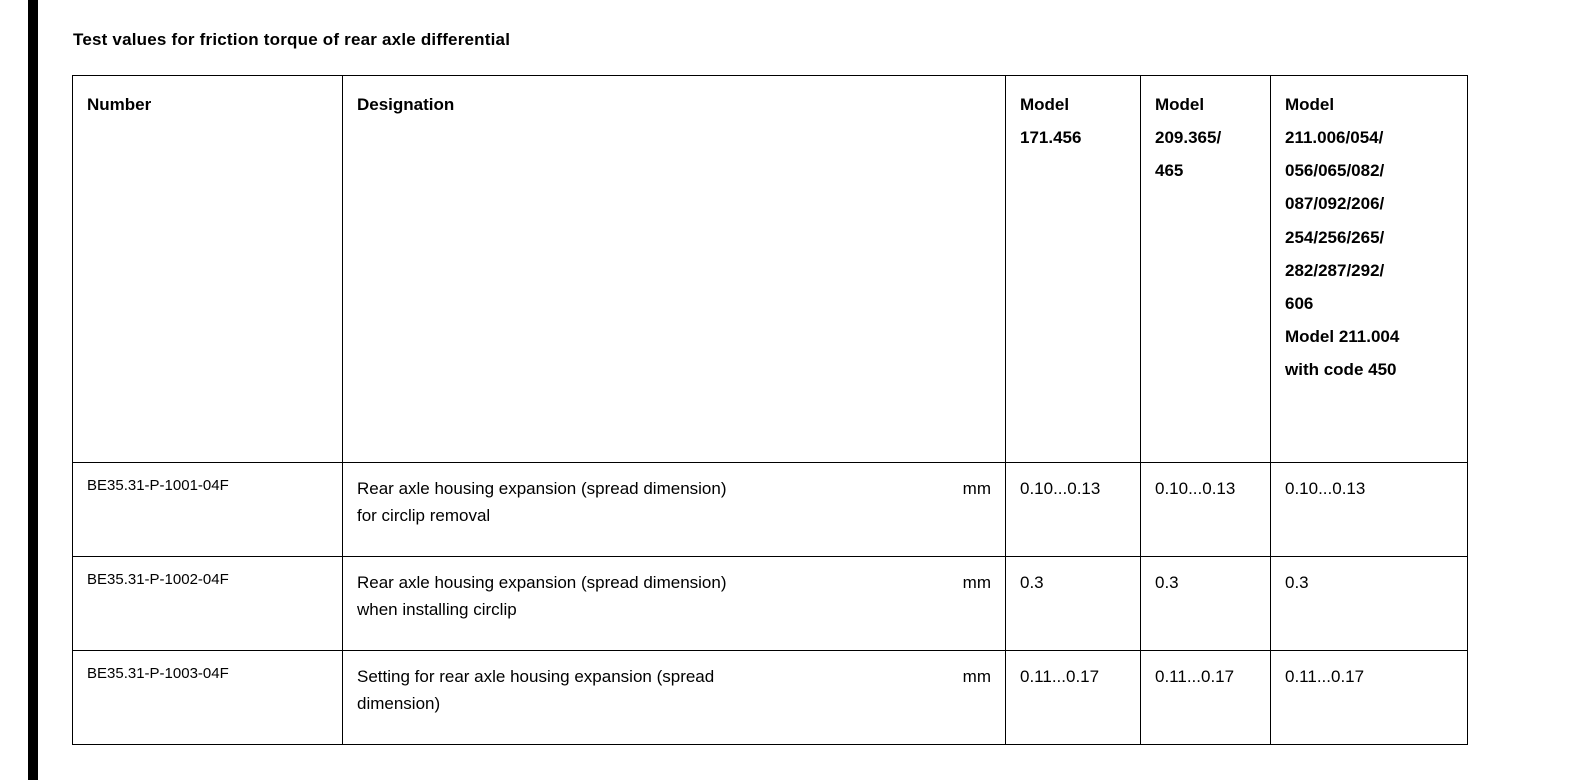 The width and height of the screenshot is (1584, 780). I want to click on value-model-209: 0.10...0.13, so click(1205, 509).